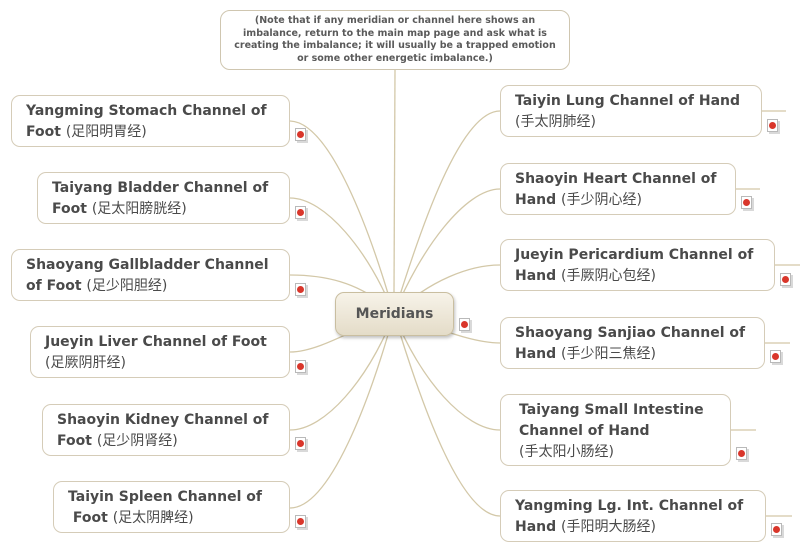  I want to click on central-topic-label: Meridians, so click(394, 314).